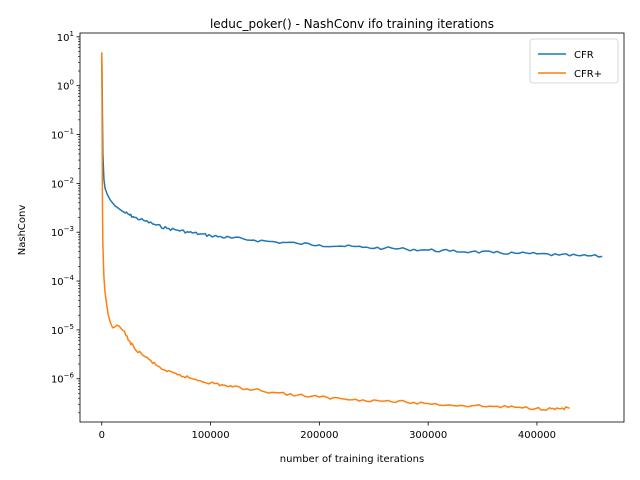 The image size is (640, 480). I want to click on y-tick-label: 10⁻⁴, so click(63, 281).